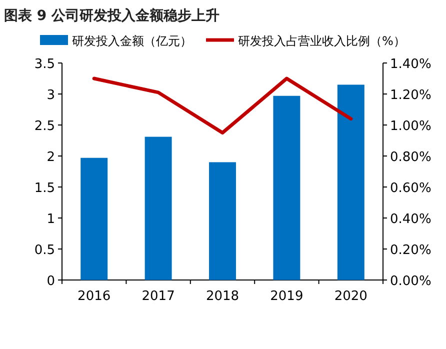 This screenshot has height=349, width=446. What do you see at coordinates (411, 281) in the screenshot?
I see `y2-tick-label: 0.00%` at bounding box center [411, 281].